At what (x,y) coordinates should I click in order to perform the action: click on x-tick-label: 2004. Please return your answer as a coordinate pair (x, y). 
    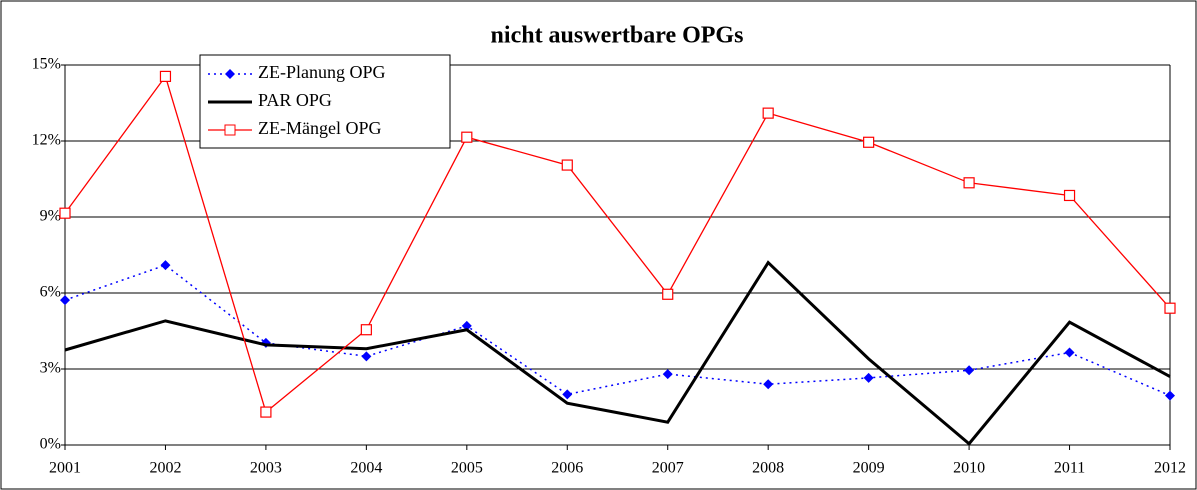
    Looking at the image, I should click on (366, 468).